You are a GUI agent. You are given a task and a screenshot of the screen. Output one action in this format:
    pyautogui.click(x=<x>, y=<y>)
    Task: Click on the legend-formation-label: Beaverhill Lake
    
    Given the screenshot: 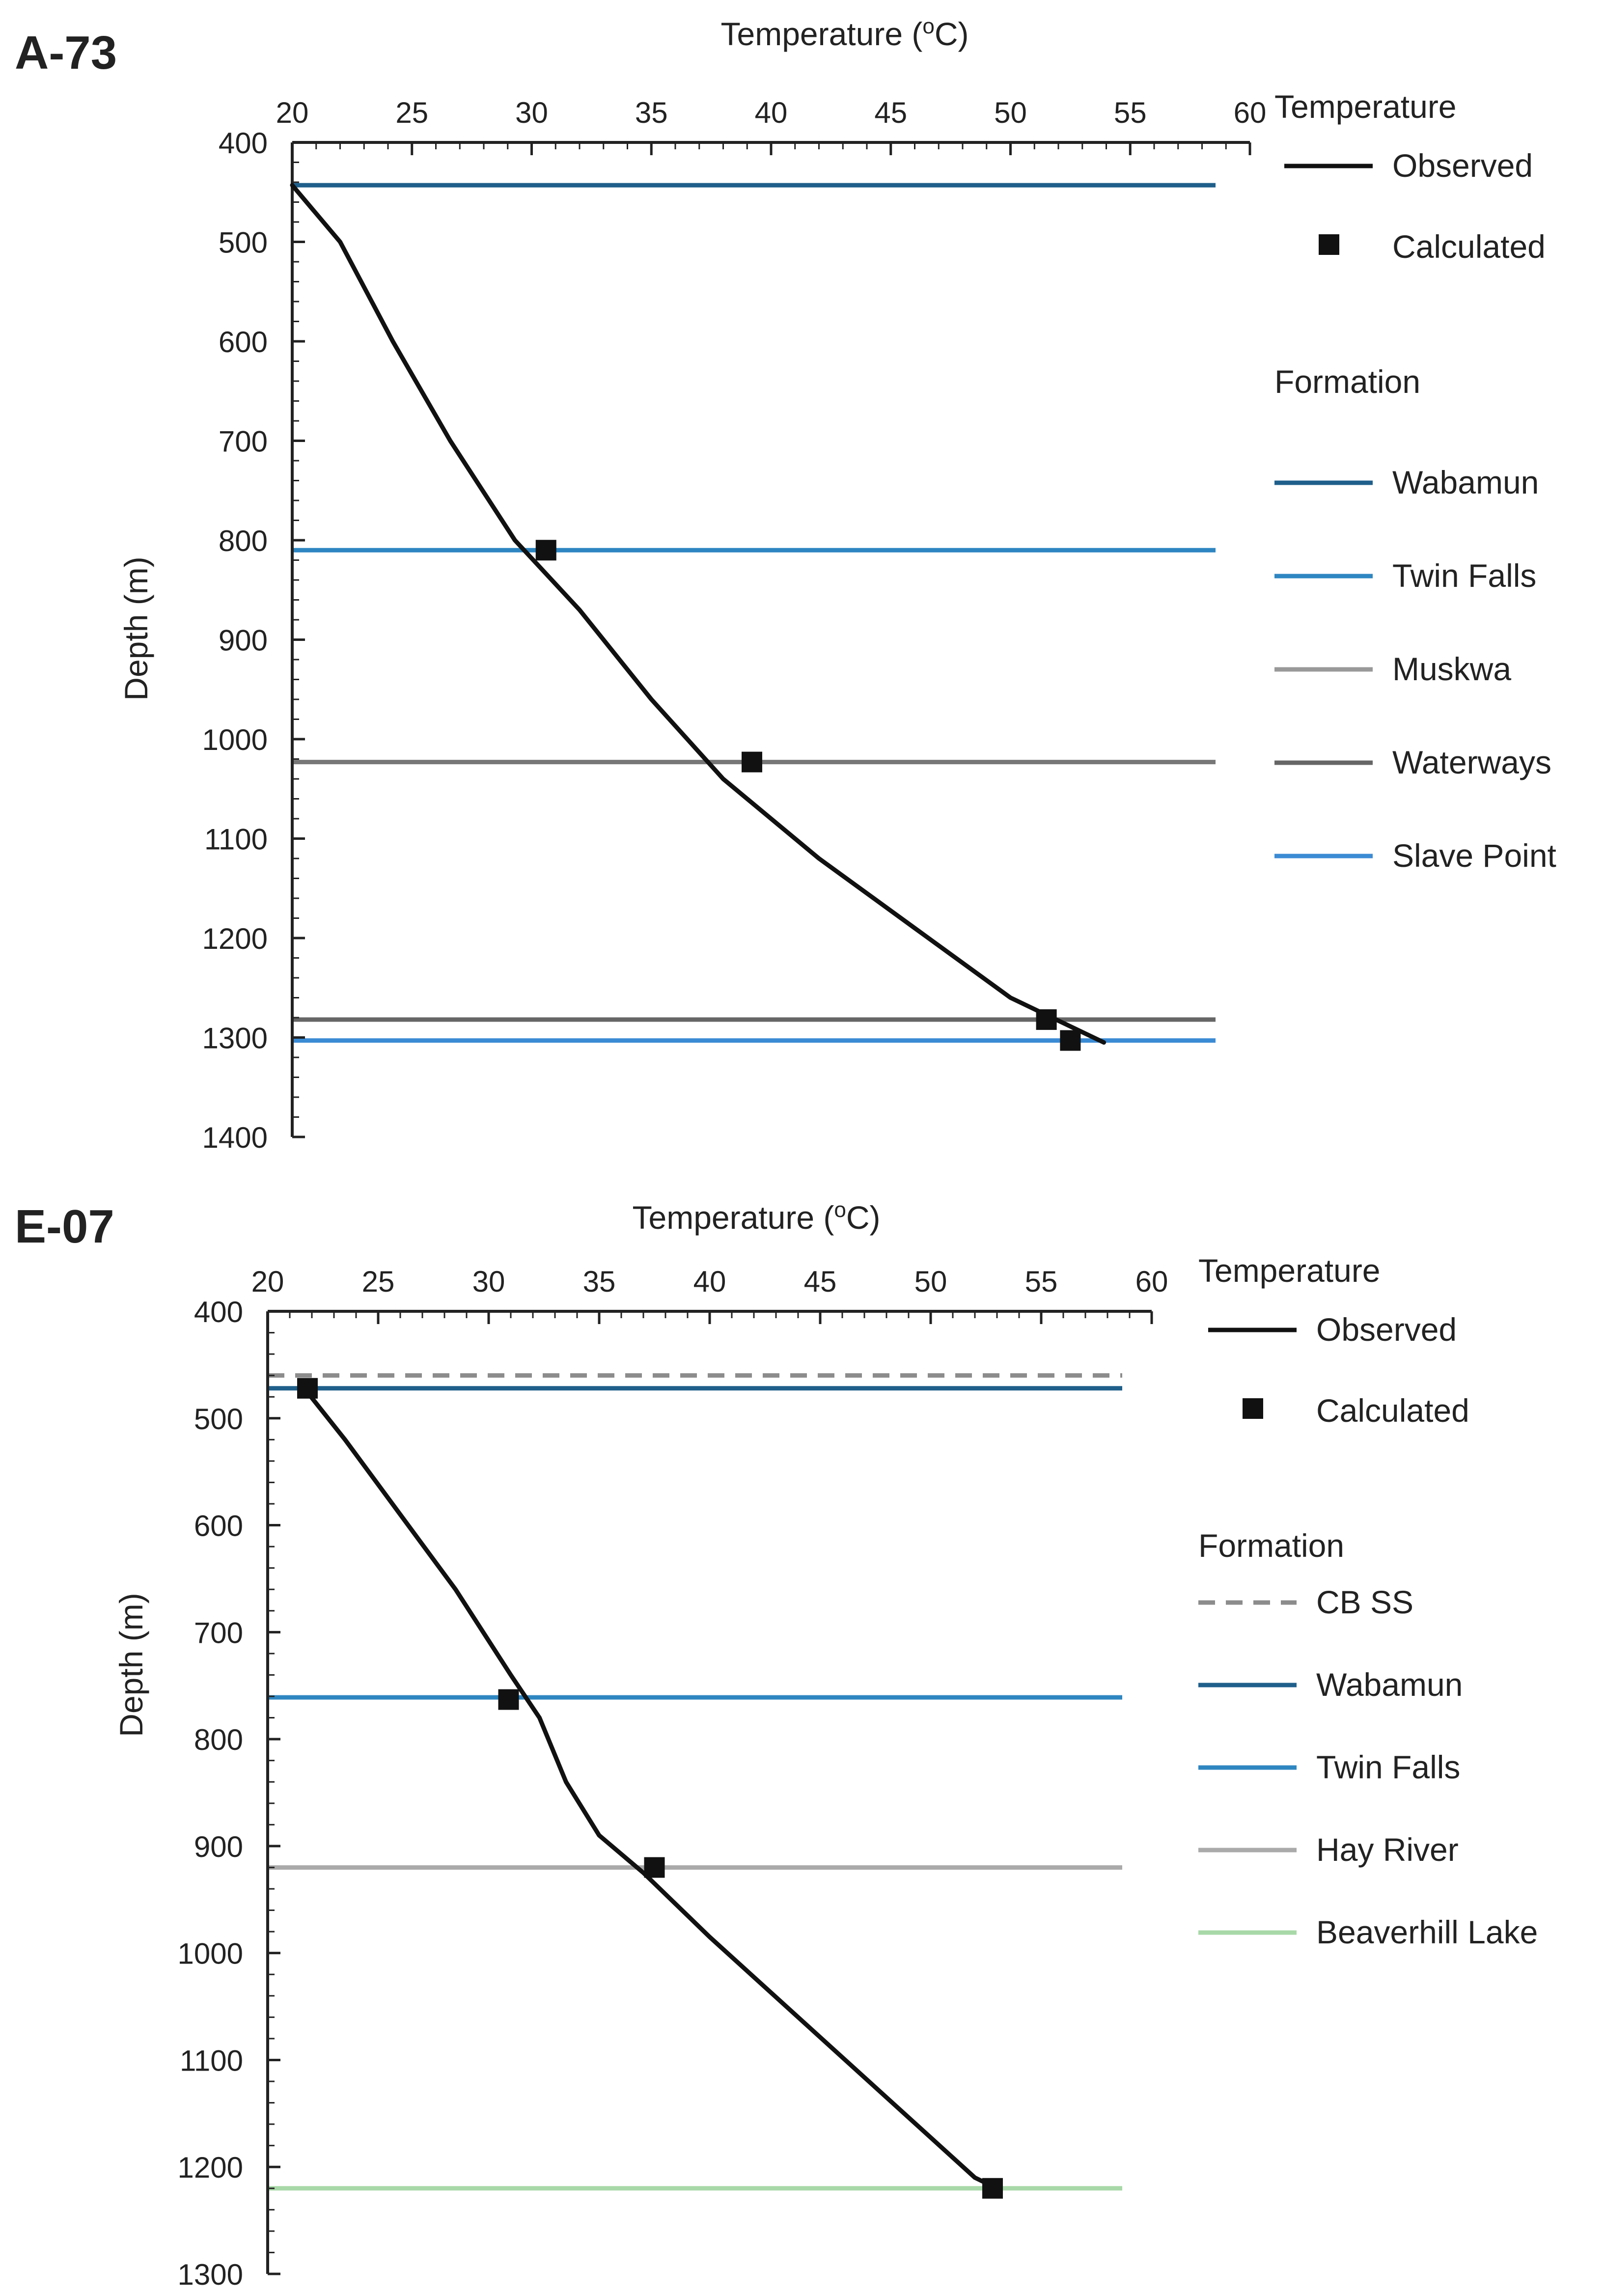 What is the action you would take?
    pyautogui.click(x=1427, y=1932)
    